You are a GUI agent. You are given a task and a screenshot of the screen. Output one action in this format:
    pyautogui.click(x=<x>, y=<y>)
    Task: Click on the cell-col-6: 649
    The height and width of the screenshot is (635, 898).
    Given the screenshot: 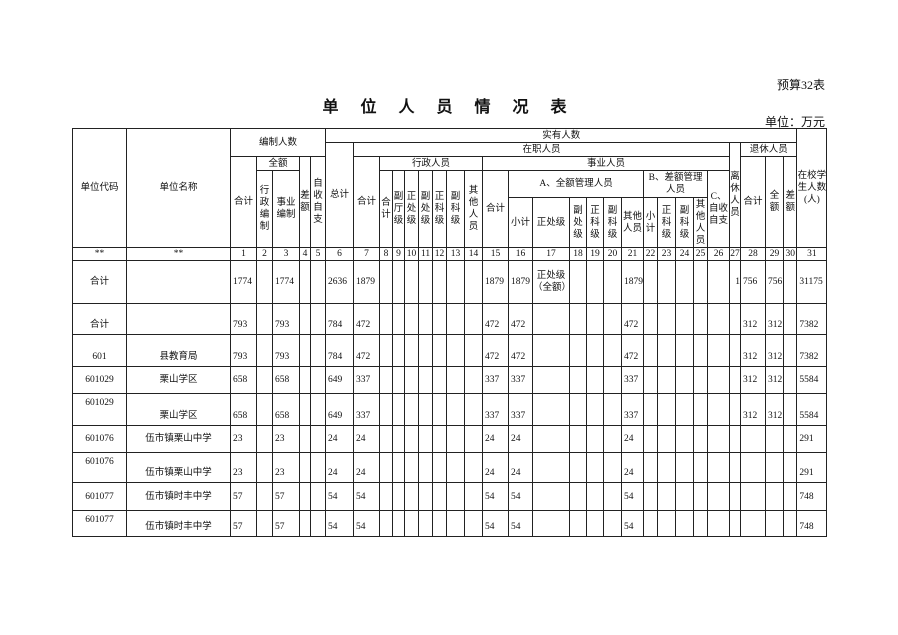 What is the action you would take?
    pyautogui.click(x=340, y=380)
    